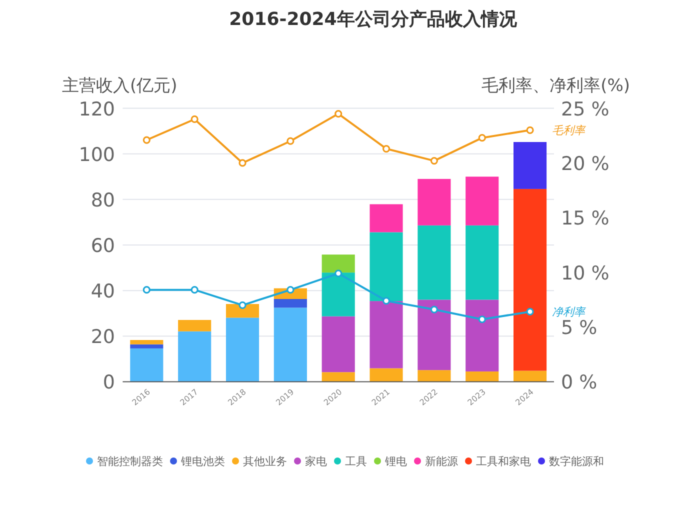 The width and height of the screenshot is (673, 522). What do you see at coordinates (108, 383) in the screenshot?
I see `y-tick-label: 0` at bounding box center [108, 383].